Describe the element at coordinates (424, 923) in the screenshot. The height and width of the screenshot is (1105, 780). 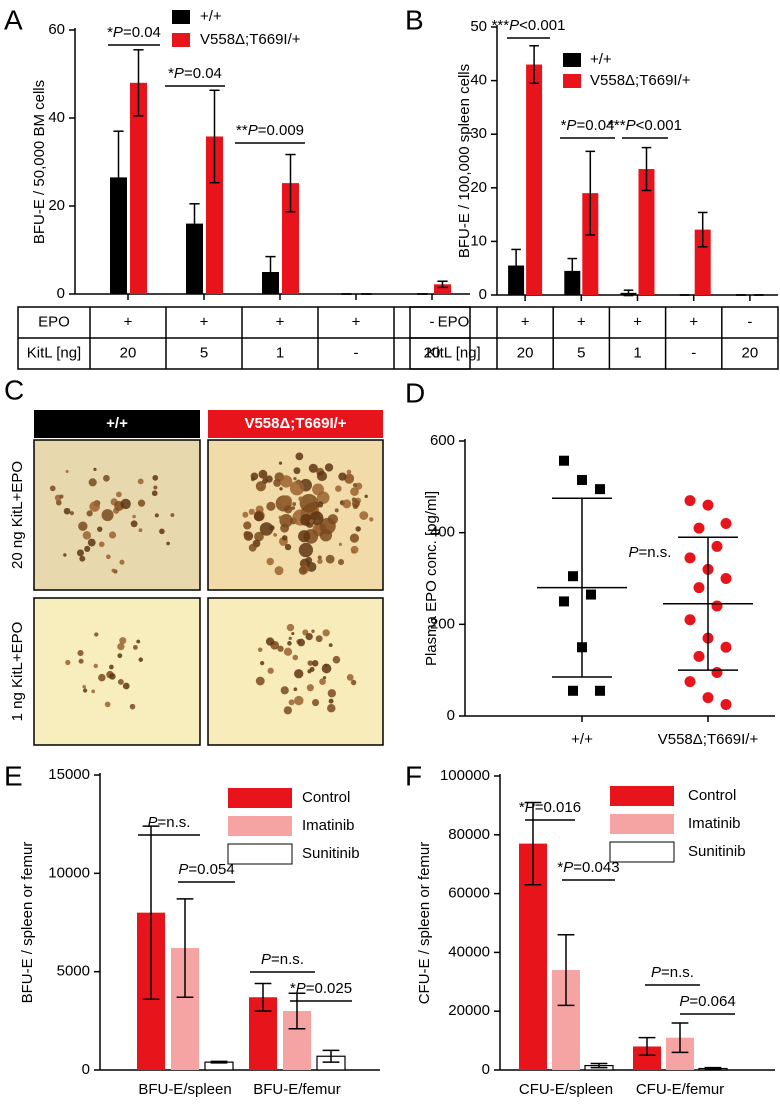
I see `y-axis-label: CFU-E / spleen or femur` at that location.